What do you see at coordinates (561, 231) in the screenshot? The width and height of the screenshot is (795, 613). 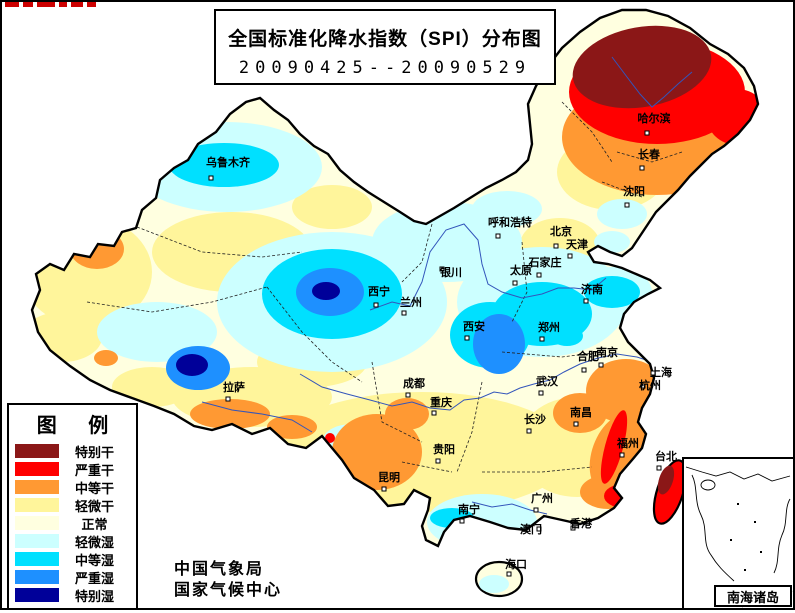 I see `city-label: 北京` at bounding box center [561, 231].